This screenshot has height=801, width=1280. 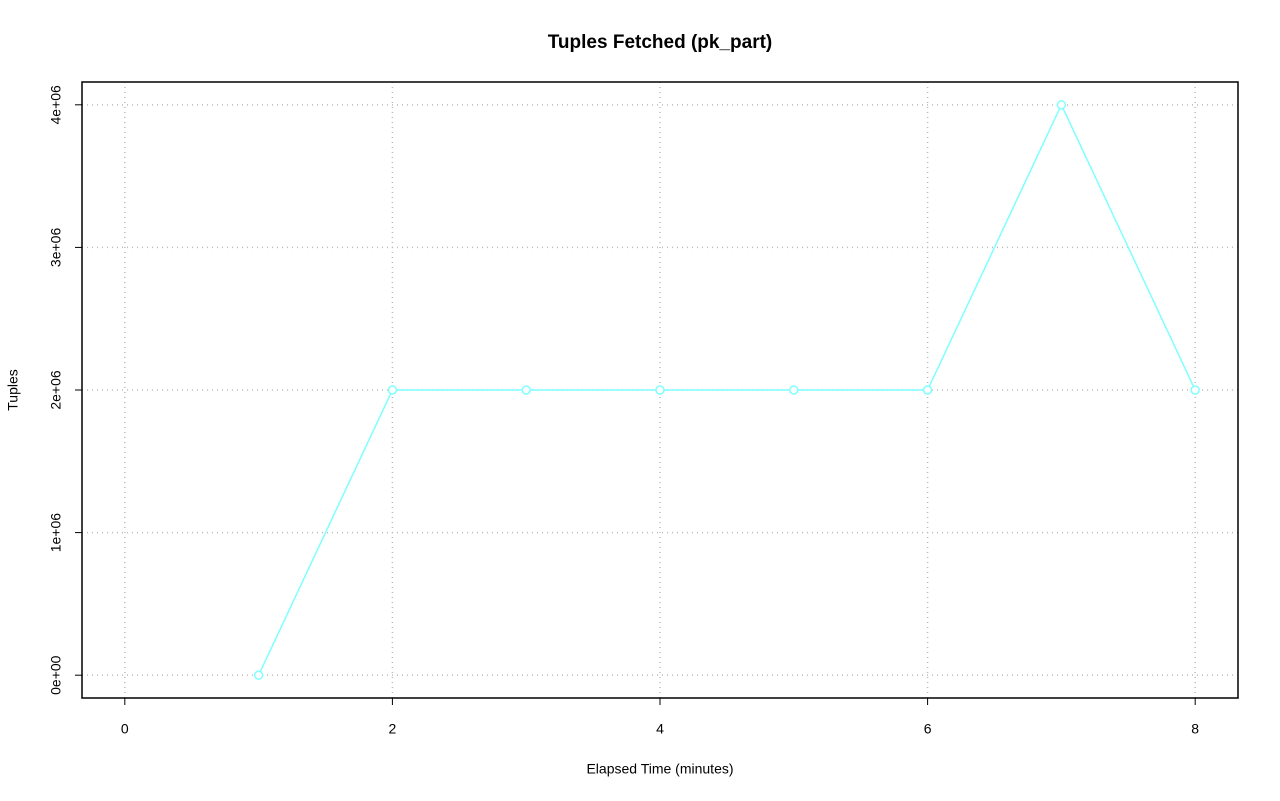 I want to click on x-tick-label: 2, so click(x=393, y=729).